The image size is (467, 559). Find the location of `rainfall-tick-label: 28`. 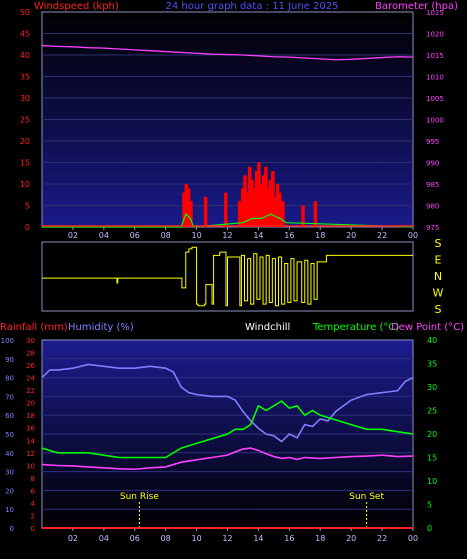

rainfall-tick-label: 28 is located at coordinates (30, 354).